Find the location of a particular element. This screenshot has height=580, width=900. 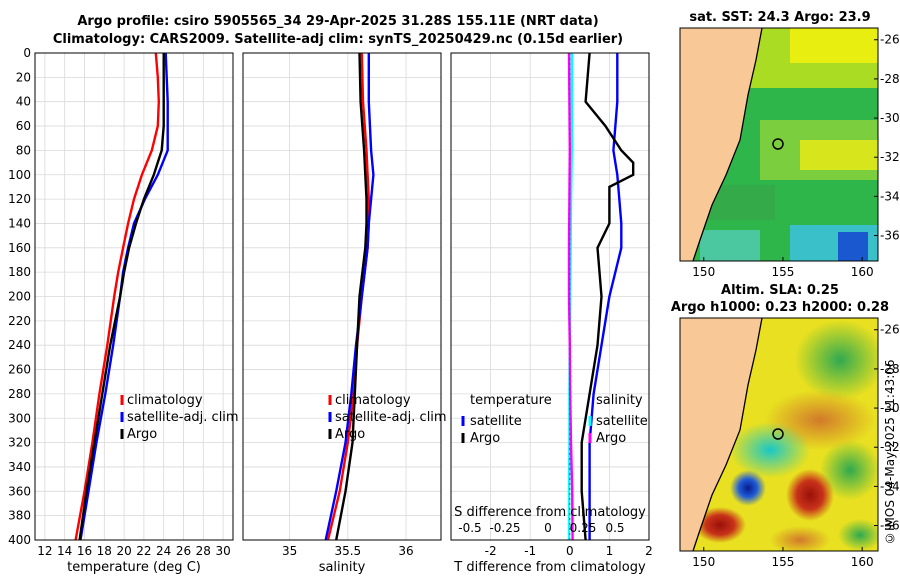

x-tick-label: 0 is located at coordinates (570, 551).